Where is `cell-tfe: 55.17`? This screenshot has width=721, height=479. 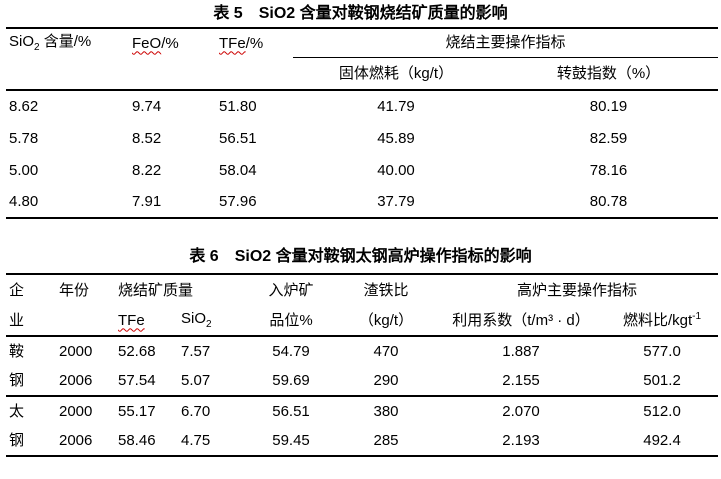
cell-tfe: 55.17 is located at coordinates (146, 410).